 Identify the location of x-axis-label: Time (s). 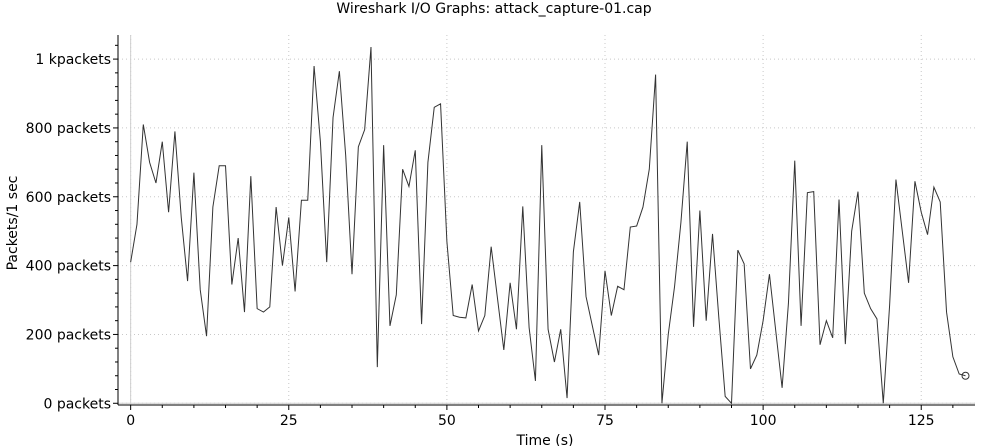
(545, 439).